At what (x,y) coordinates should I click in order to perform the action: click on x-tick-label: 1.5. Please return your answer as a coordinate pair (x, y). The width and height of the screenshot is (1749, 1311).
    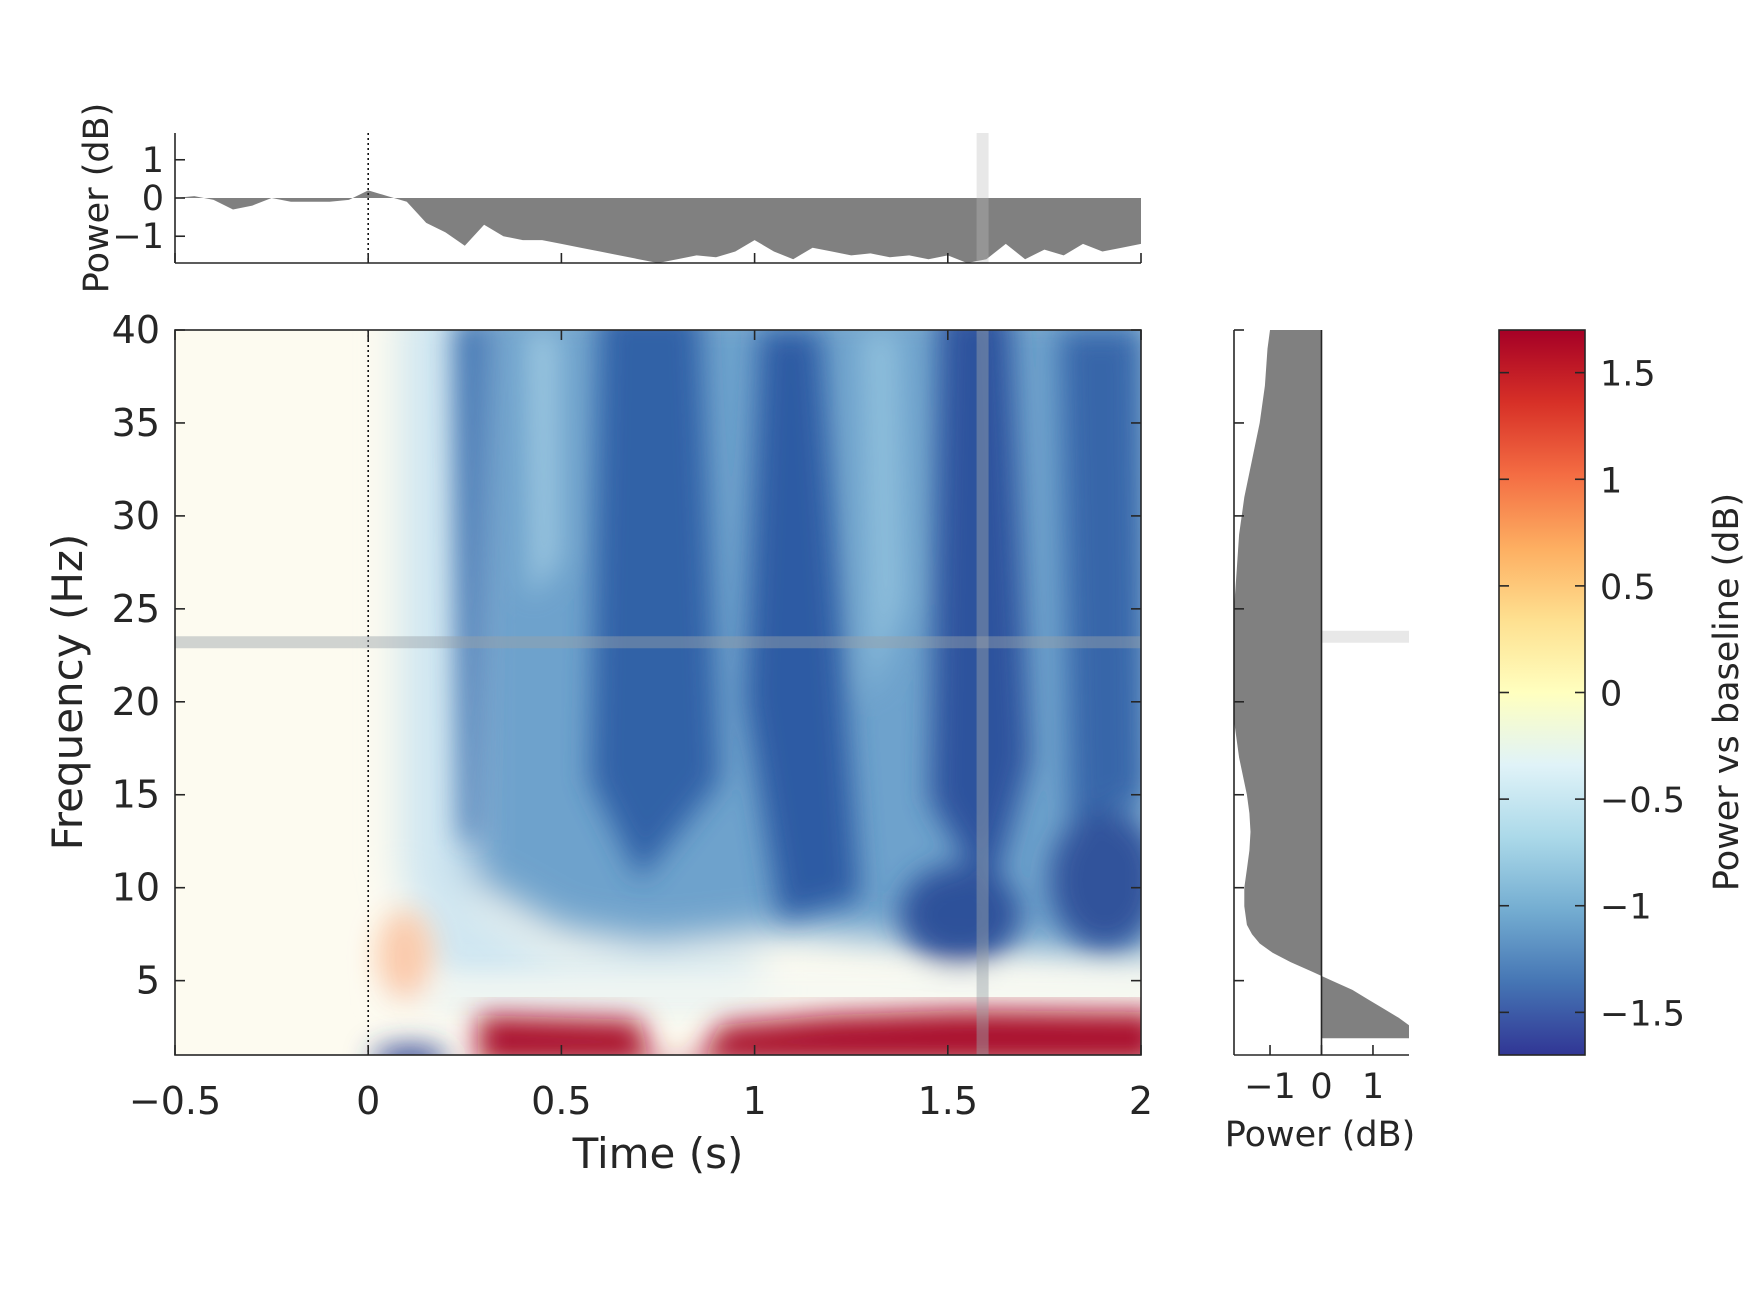
    Looking at the image, I should click on (948, 1101).